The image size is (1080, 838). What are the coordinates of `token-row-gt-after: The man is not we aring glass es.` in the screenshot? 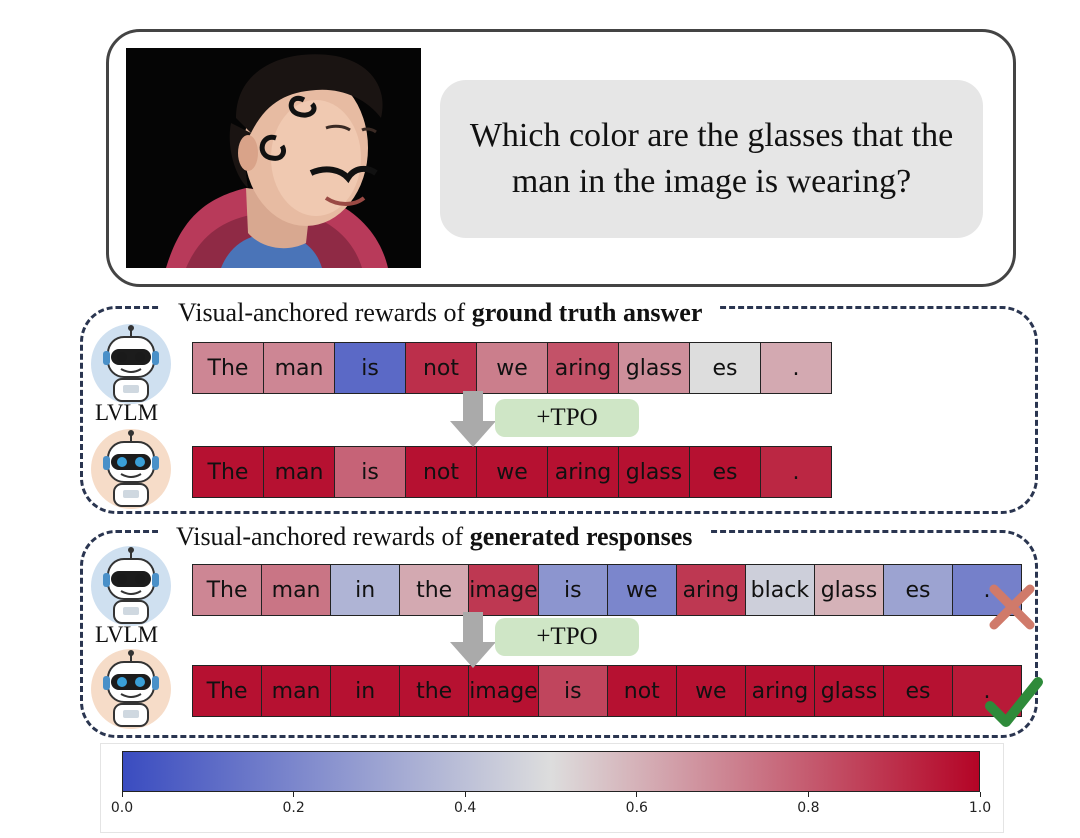 It's located at (512, 472).